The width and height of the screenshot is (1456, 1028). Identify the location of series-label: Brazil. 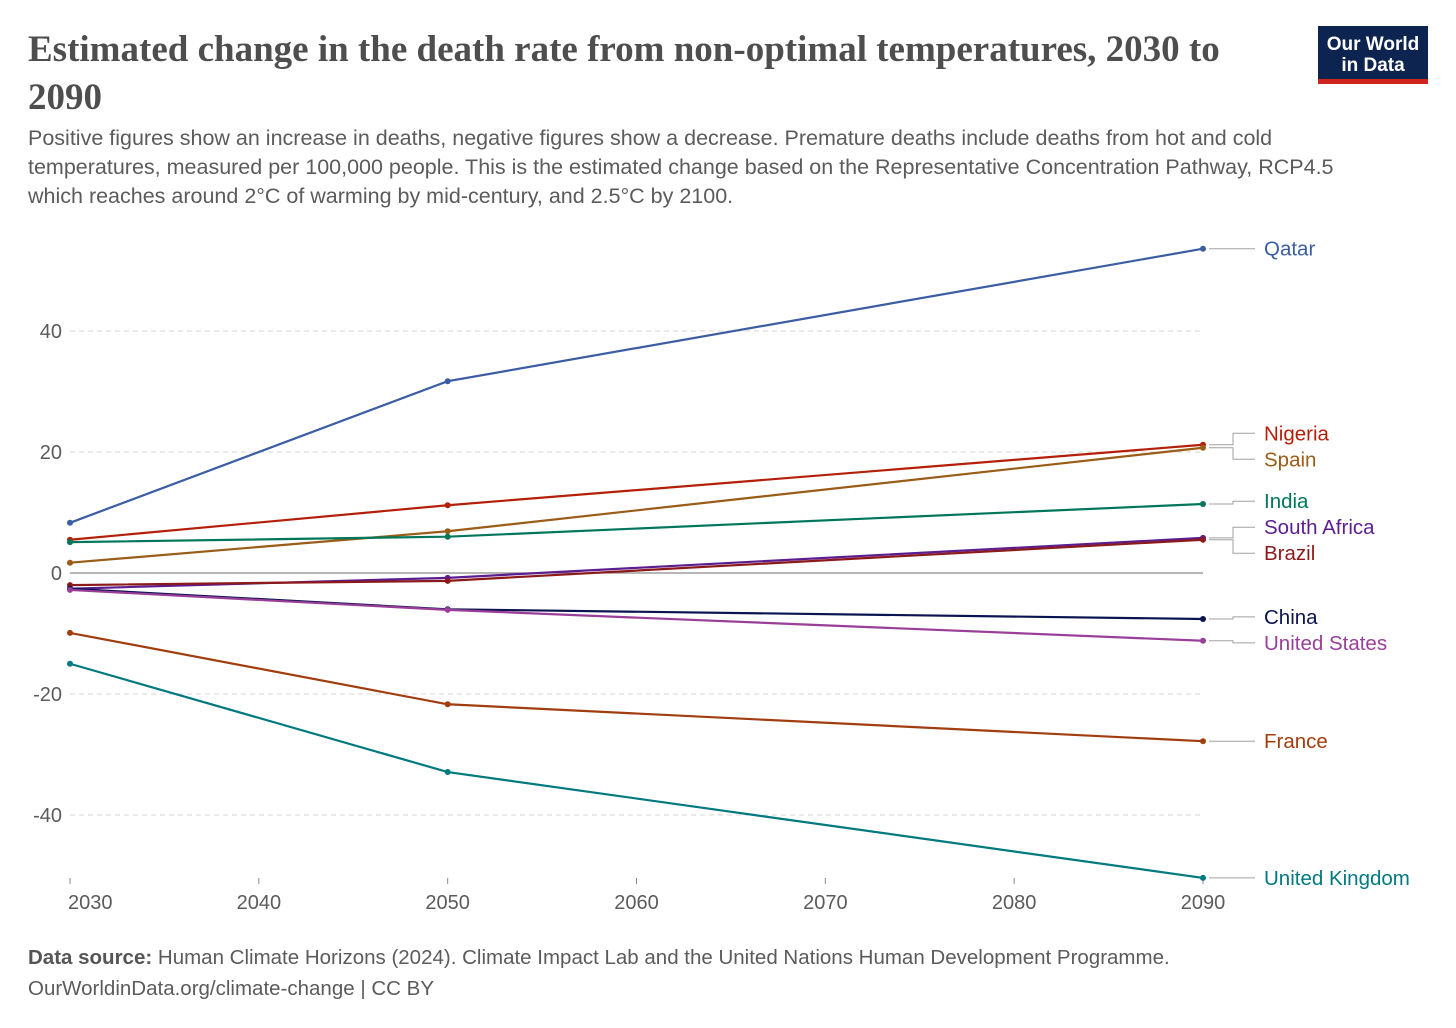
(1289, 553).